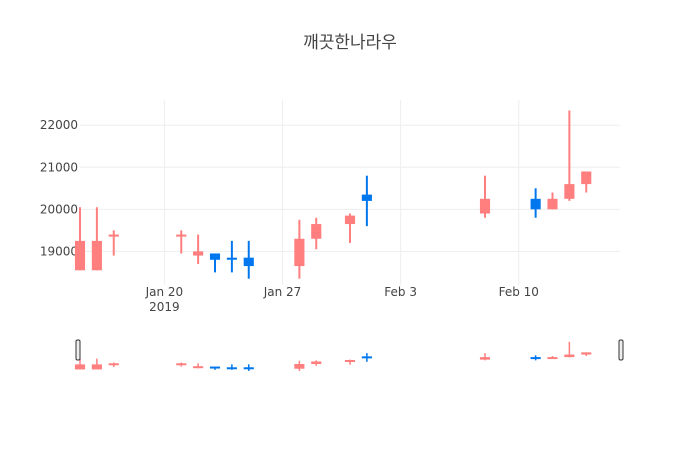 The width and height of the screenshot is (700, 450). Describe the element at coordinates (400, 292) in the screenshot. I see `x-tick-label: Feb 3` at that location.